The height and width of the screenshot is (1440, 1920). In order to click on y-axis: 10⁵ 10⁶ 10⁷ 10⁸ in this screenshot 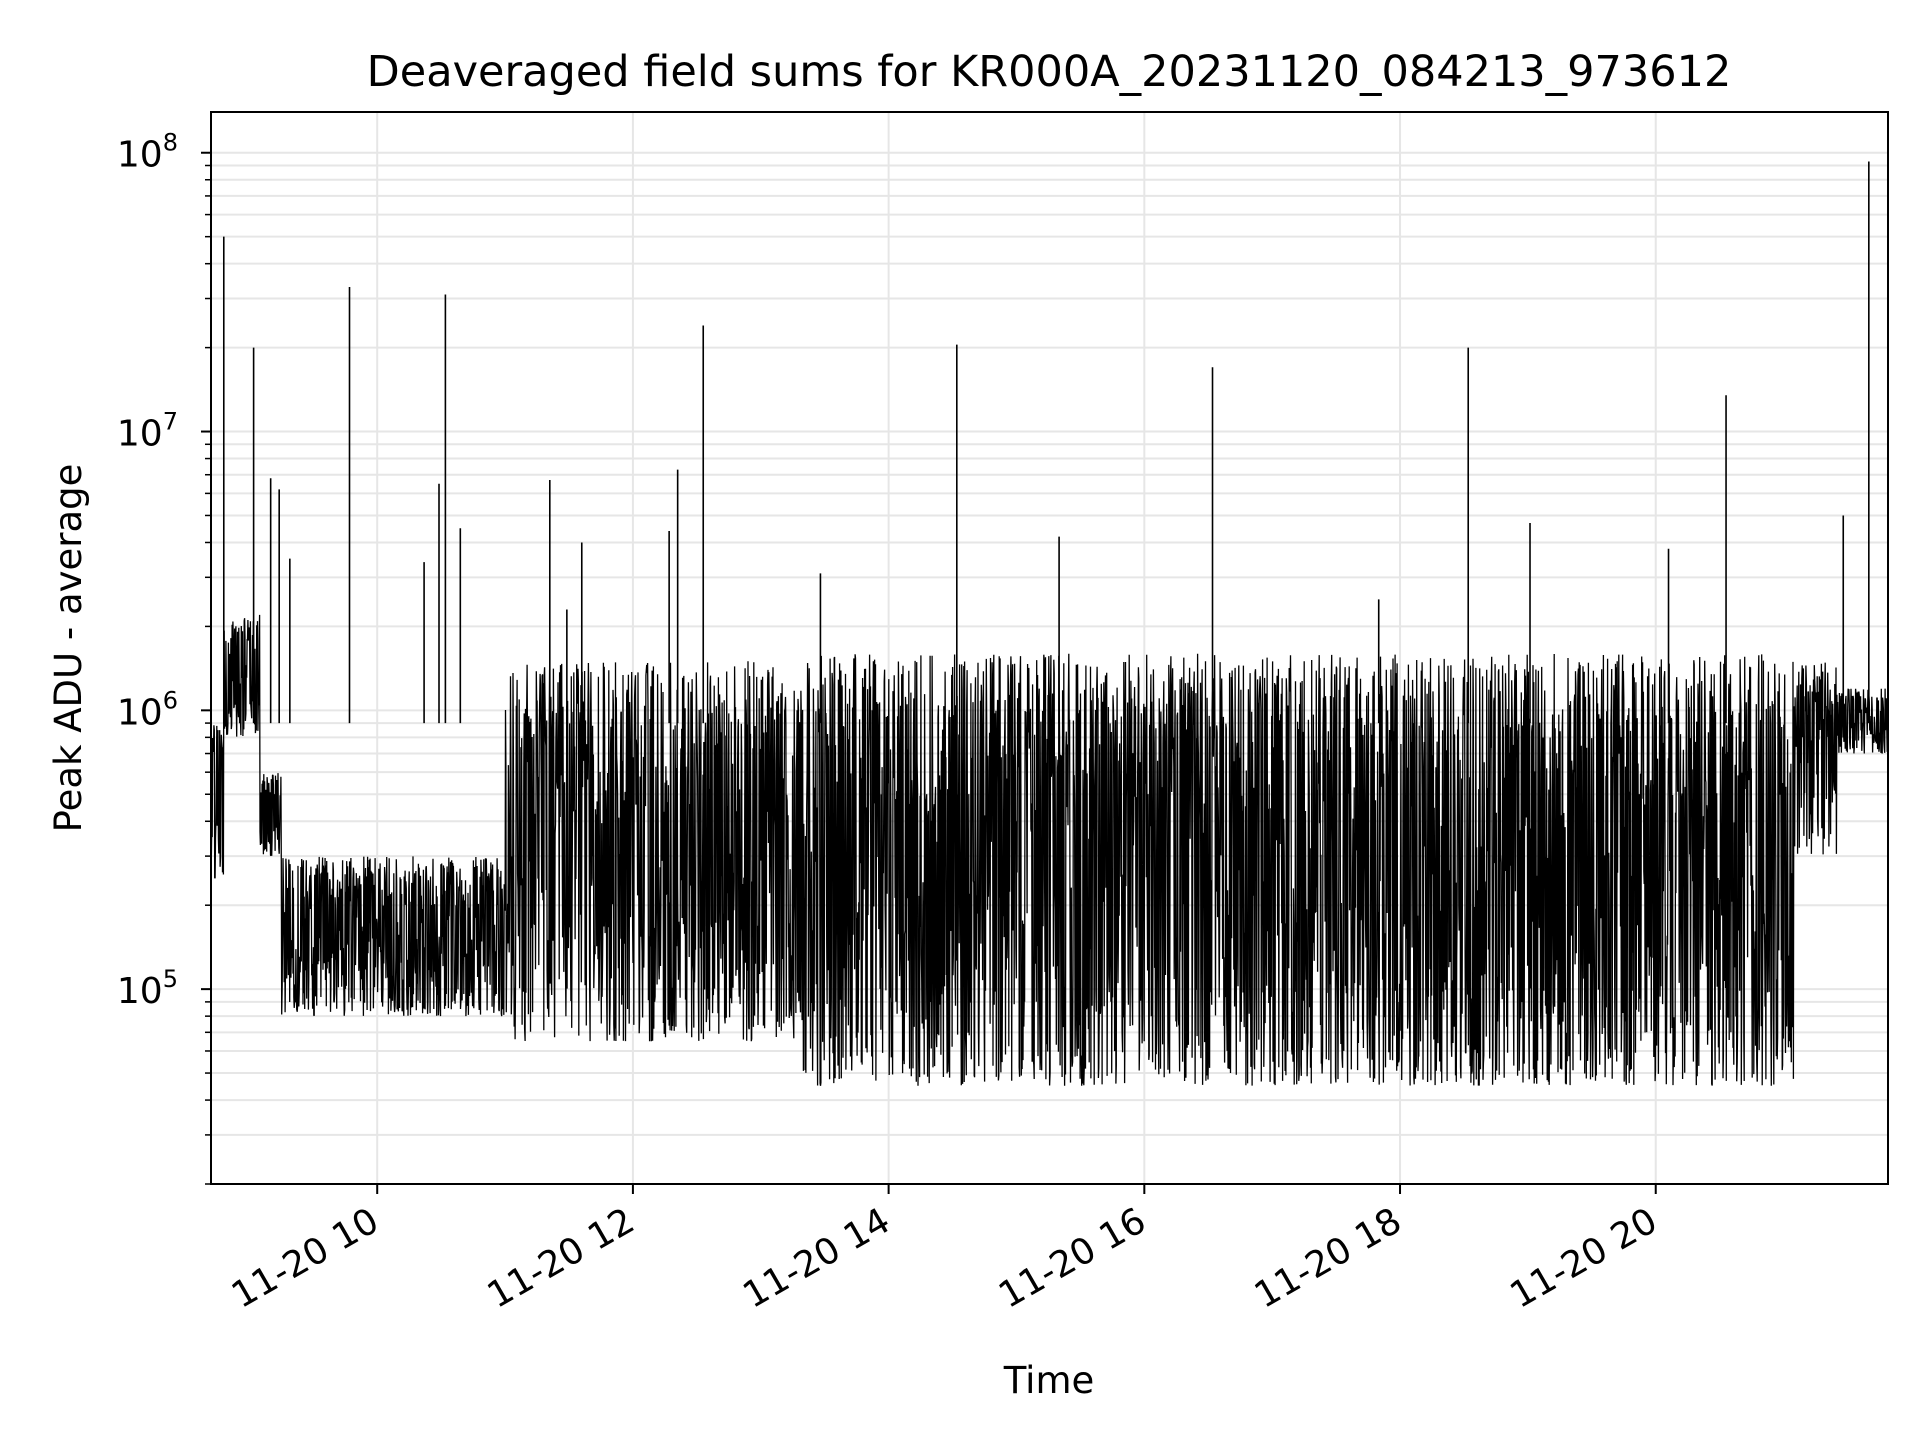, I will do `click(164, 657)`.